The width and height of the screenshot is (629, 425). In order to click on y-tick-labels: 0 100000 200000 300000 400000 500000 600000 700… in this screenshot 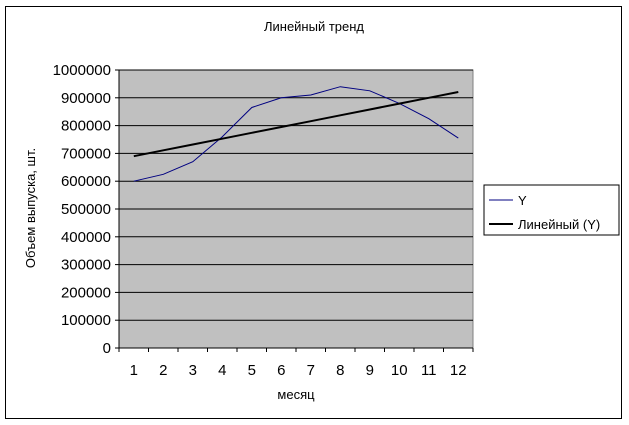, I will do `click(82, 209)`.